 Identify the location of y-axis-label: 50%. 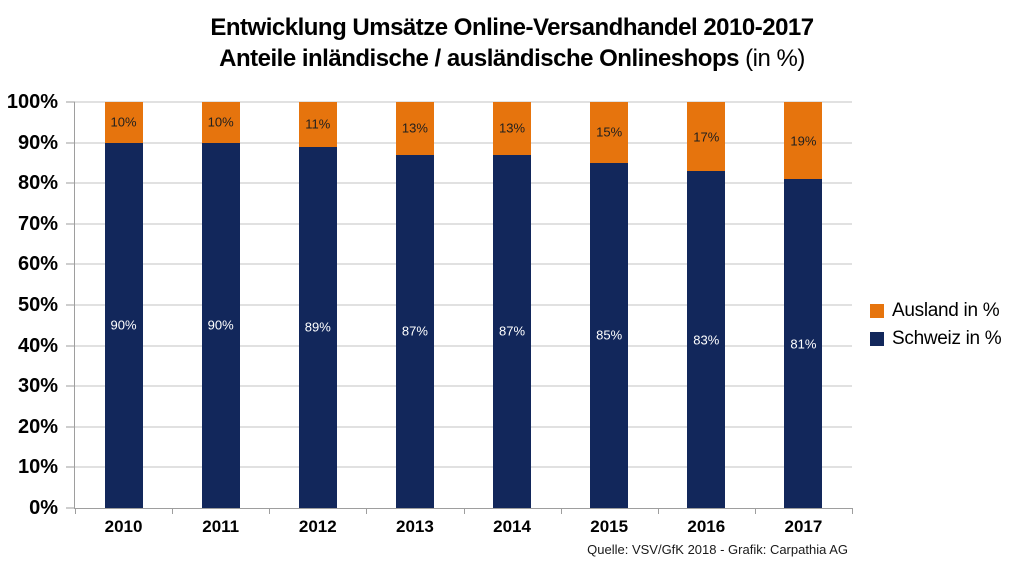
(37, 305).